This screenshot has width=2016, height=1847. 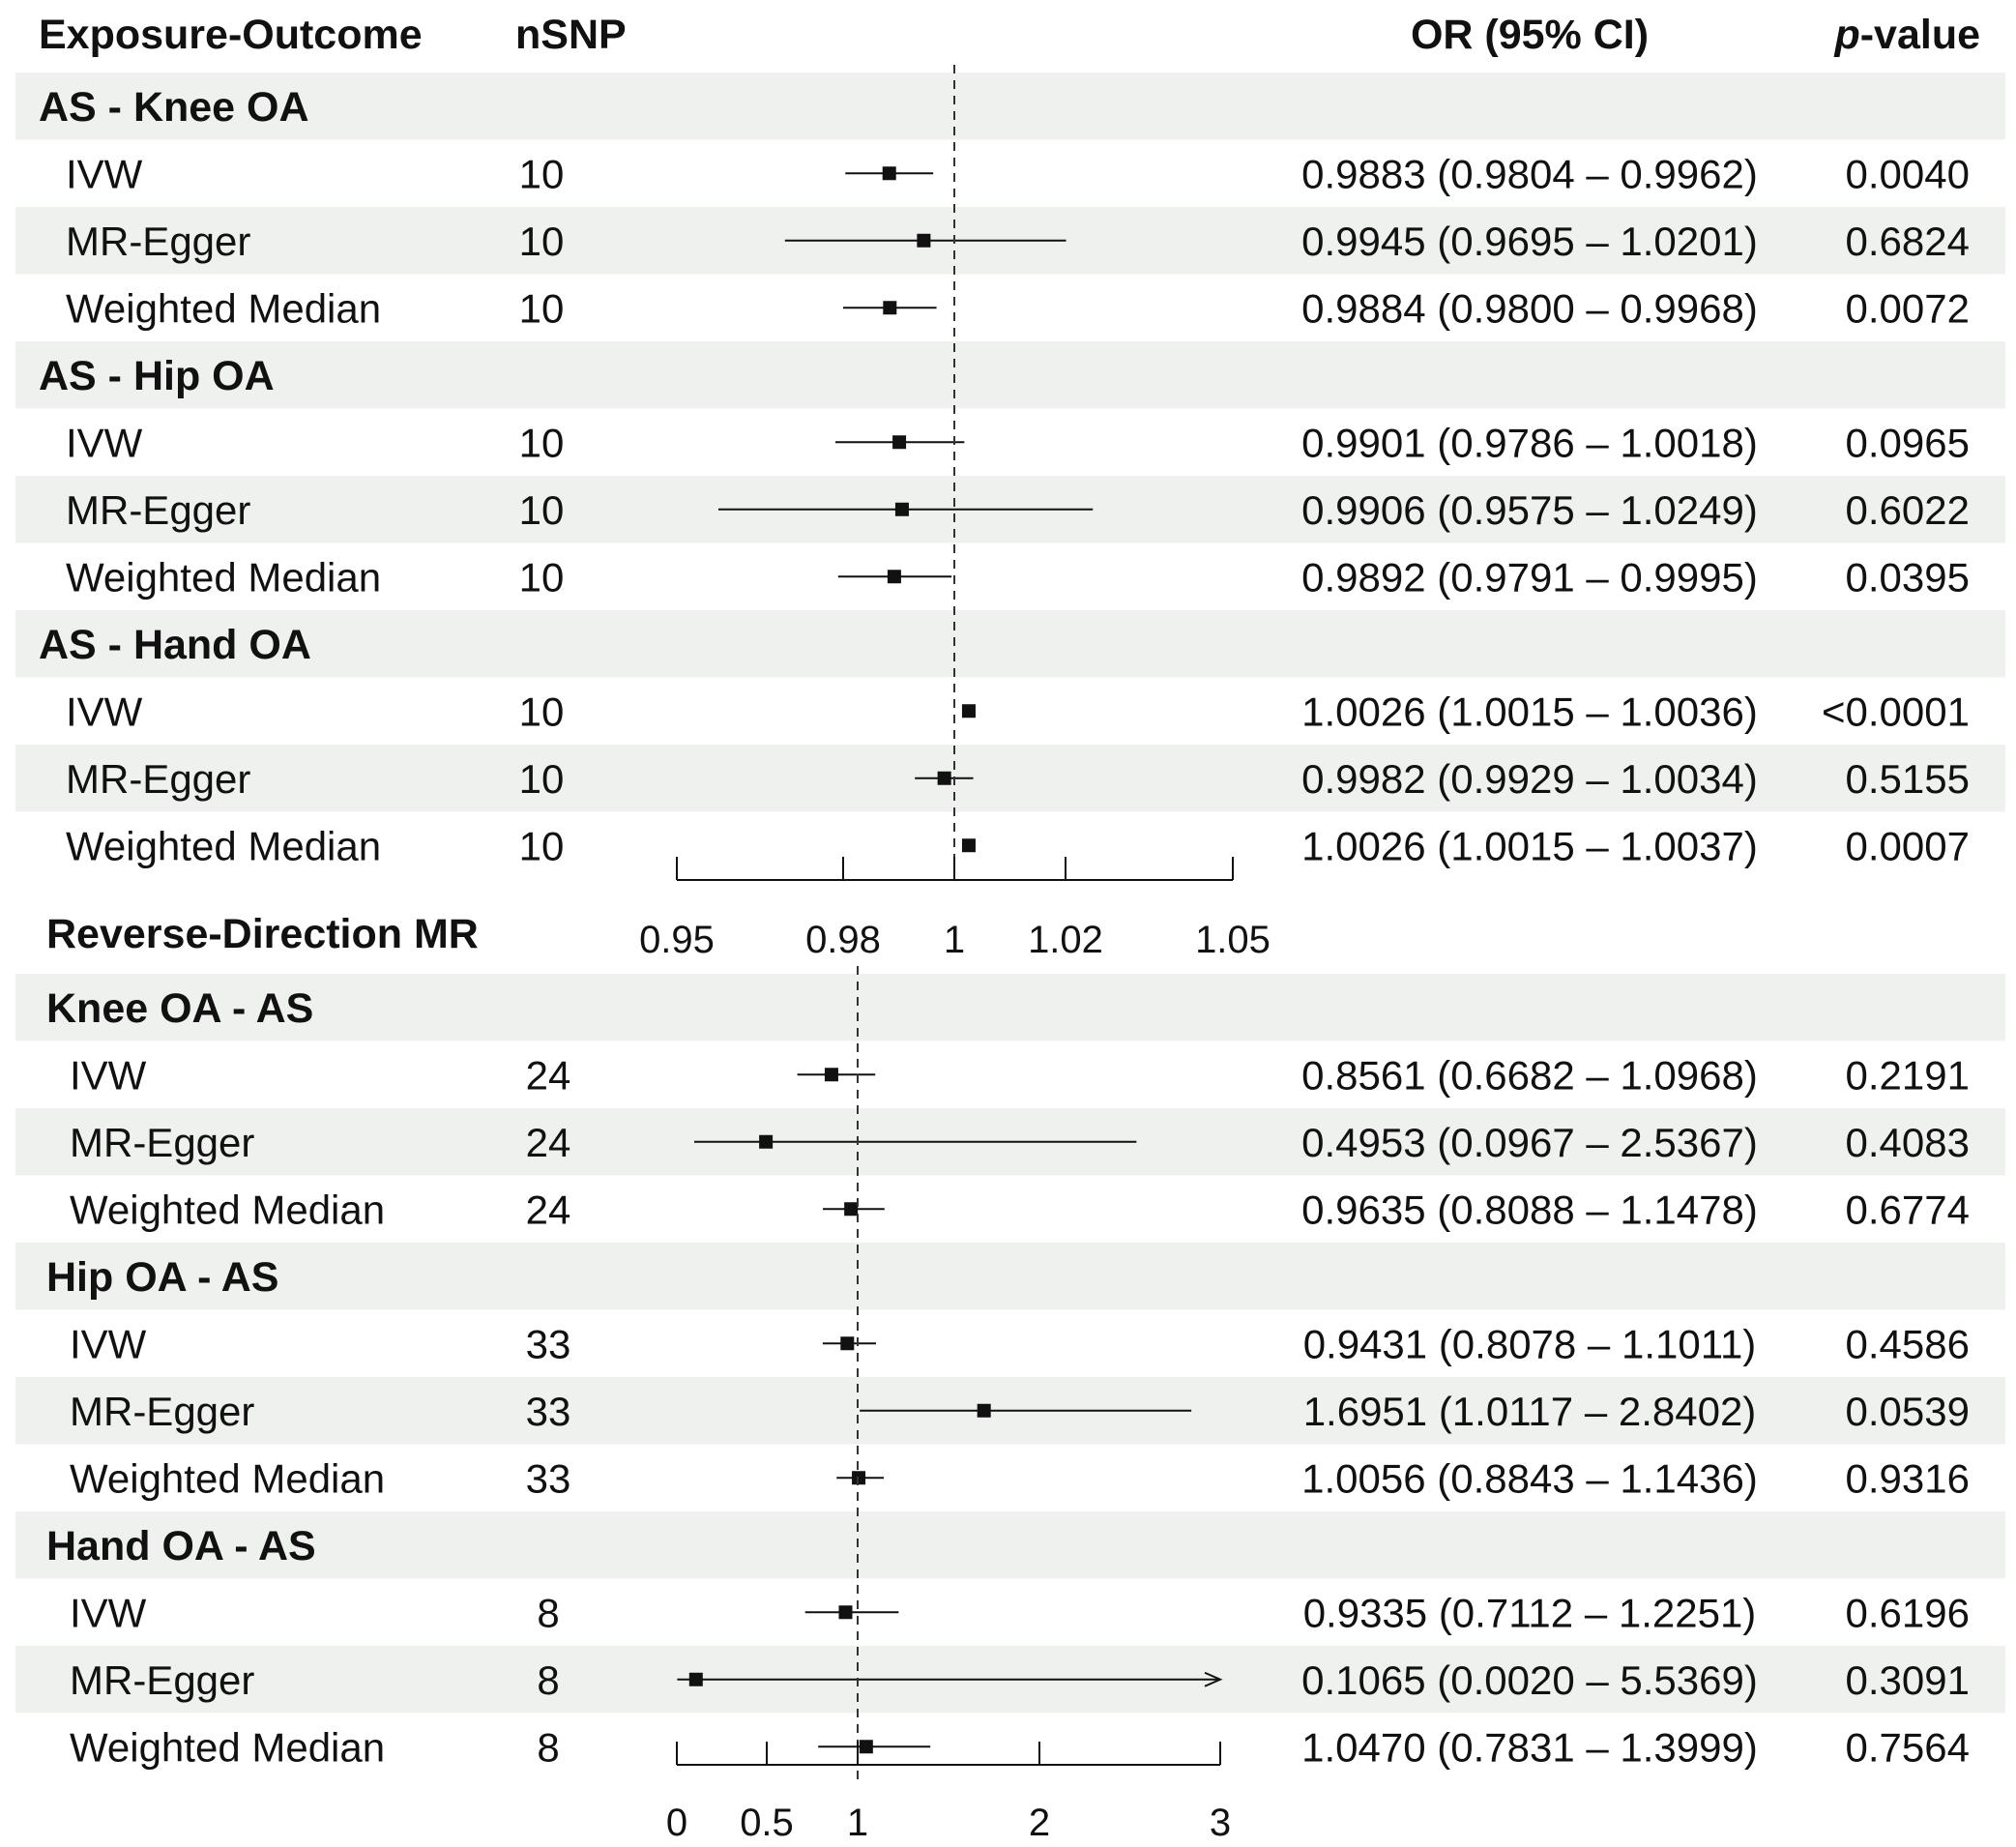 What do you see at coordinates (1908, 510) in the screenshot?
I see `p-value: 0.6022` at bounding box center [1908, 510].